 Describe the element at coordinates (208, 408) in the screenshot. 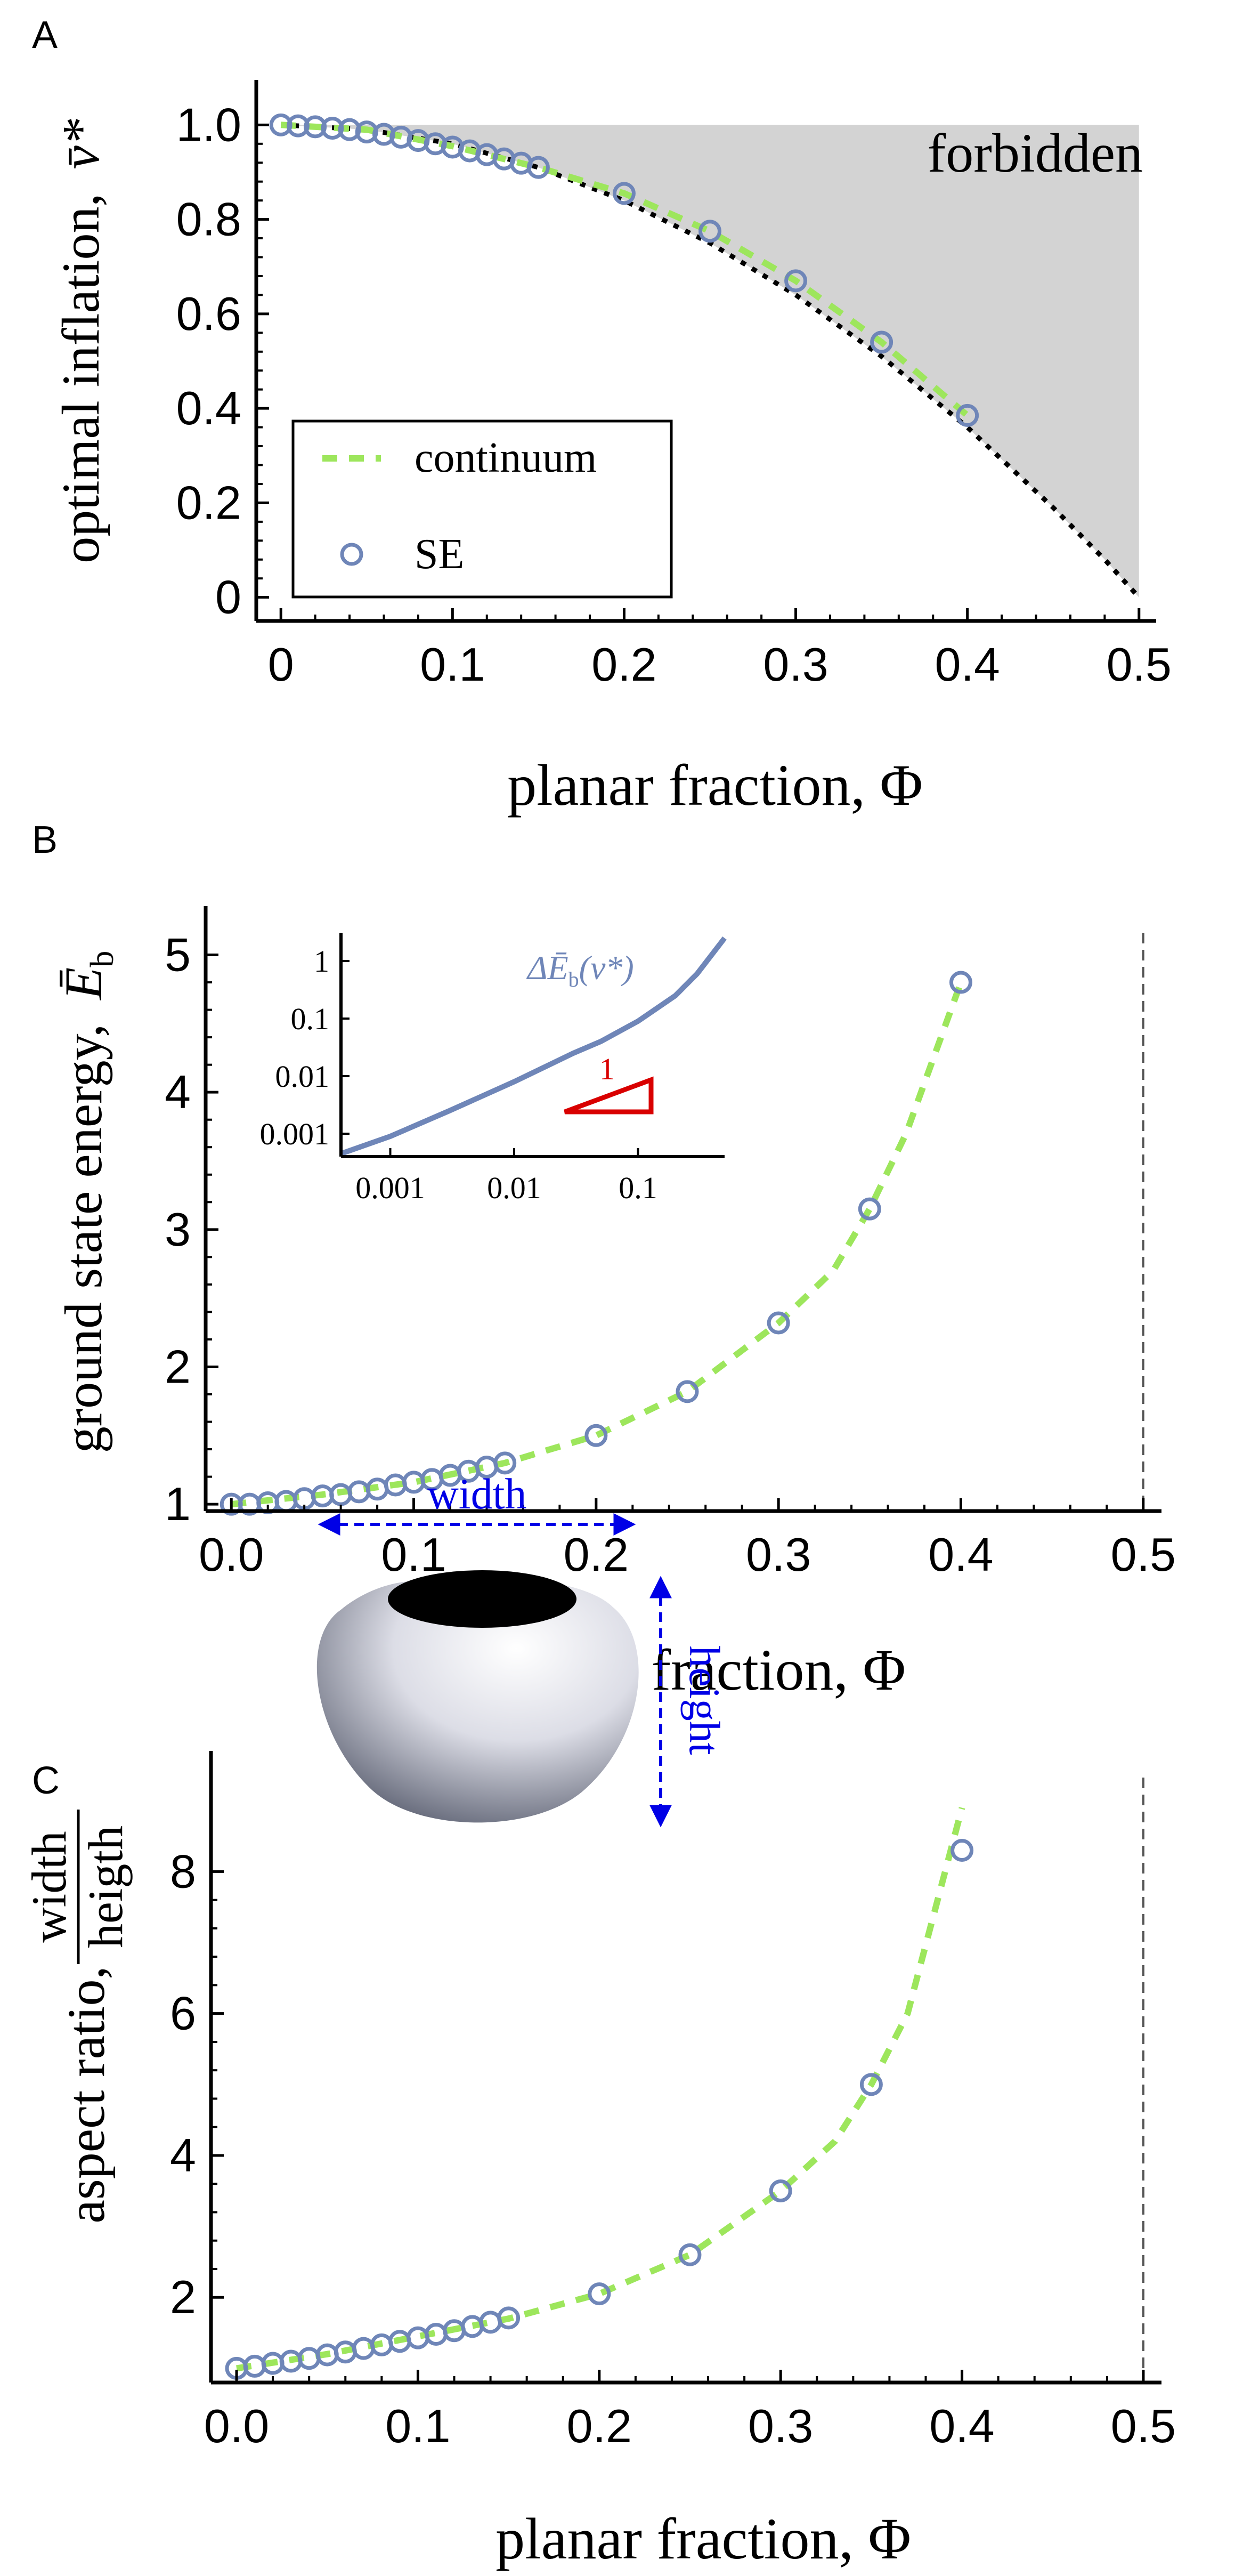

I see `y-tick-label: 0.4` at that location.